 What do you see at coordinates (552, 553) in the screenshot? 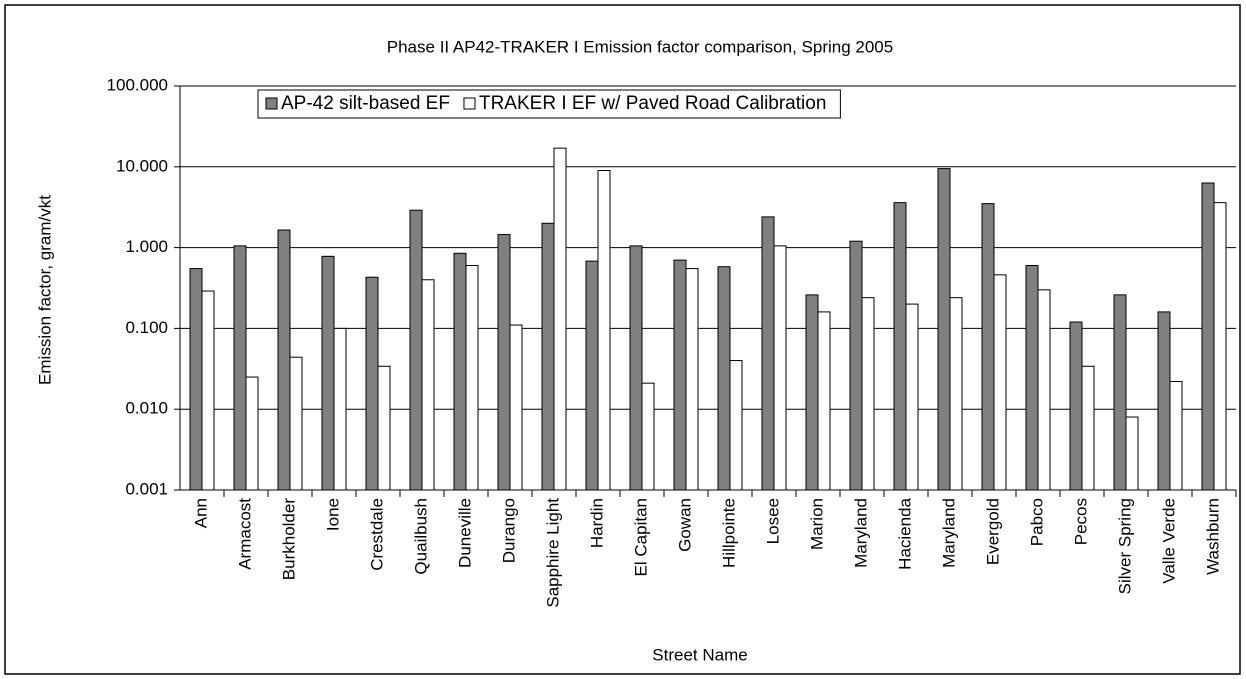
I see `x-tick-label: Sapphire Light` at bounding box center [552, 553].